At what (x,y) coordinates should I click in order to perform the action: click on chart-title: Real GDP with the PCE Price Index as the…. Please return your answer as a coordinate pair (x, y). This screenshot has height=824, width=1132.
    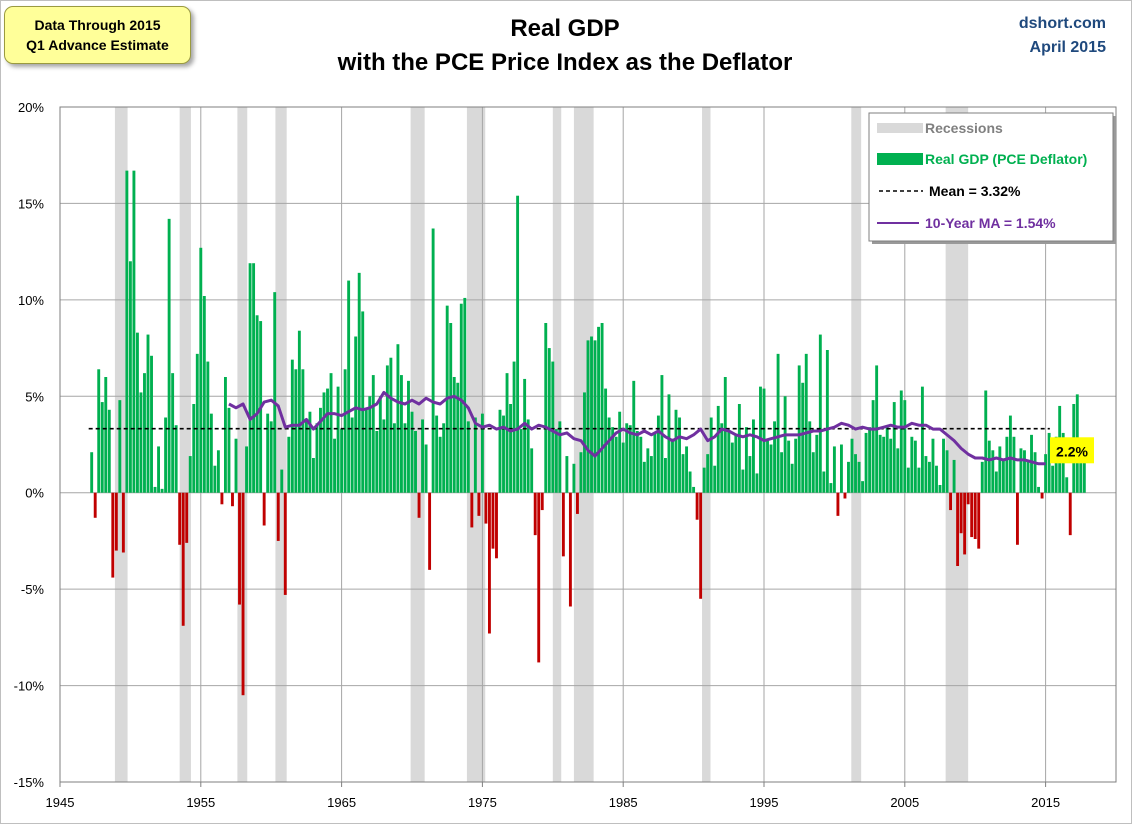
    Looking at the image, I should click on (565, 46).